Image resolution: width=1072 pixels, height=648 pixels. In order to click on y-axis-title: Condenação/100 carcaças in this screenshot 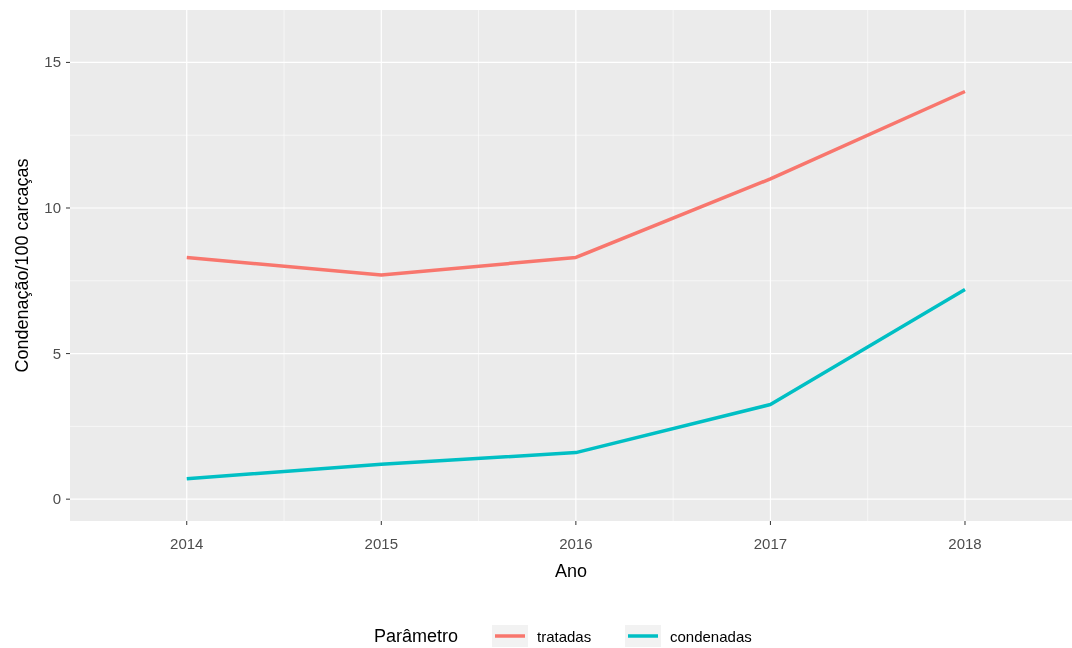, I will do `click(22, 265)`.